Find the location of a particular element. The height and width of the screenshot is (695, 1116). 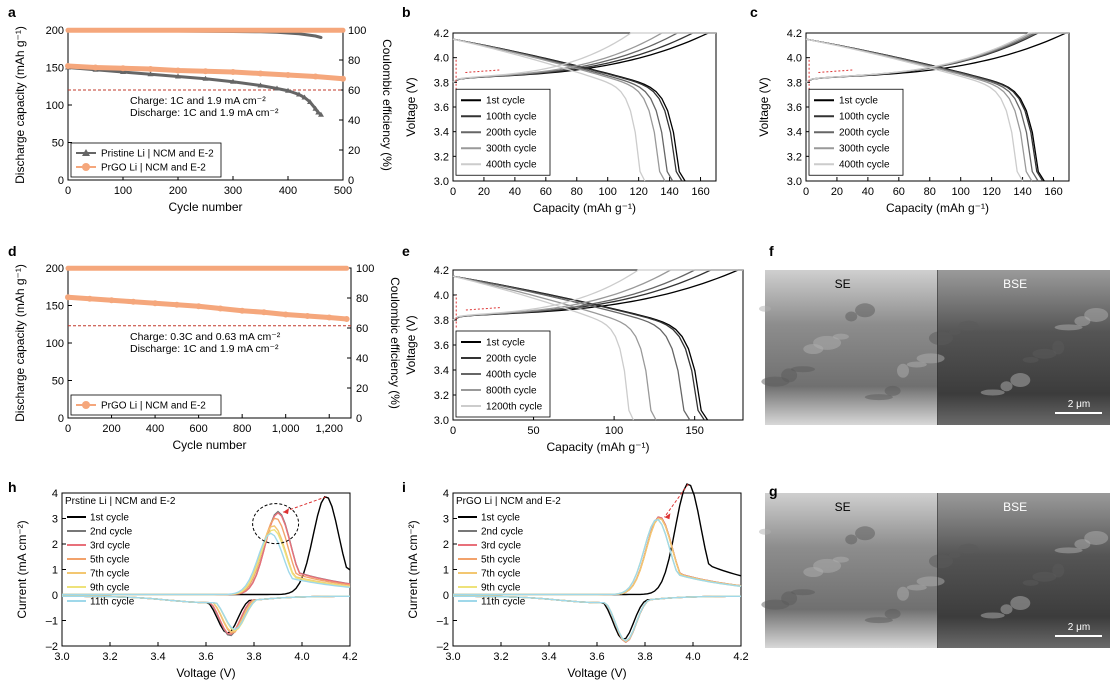

sem-se-image is located at coordinates (851, 570).